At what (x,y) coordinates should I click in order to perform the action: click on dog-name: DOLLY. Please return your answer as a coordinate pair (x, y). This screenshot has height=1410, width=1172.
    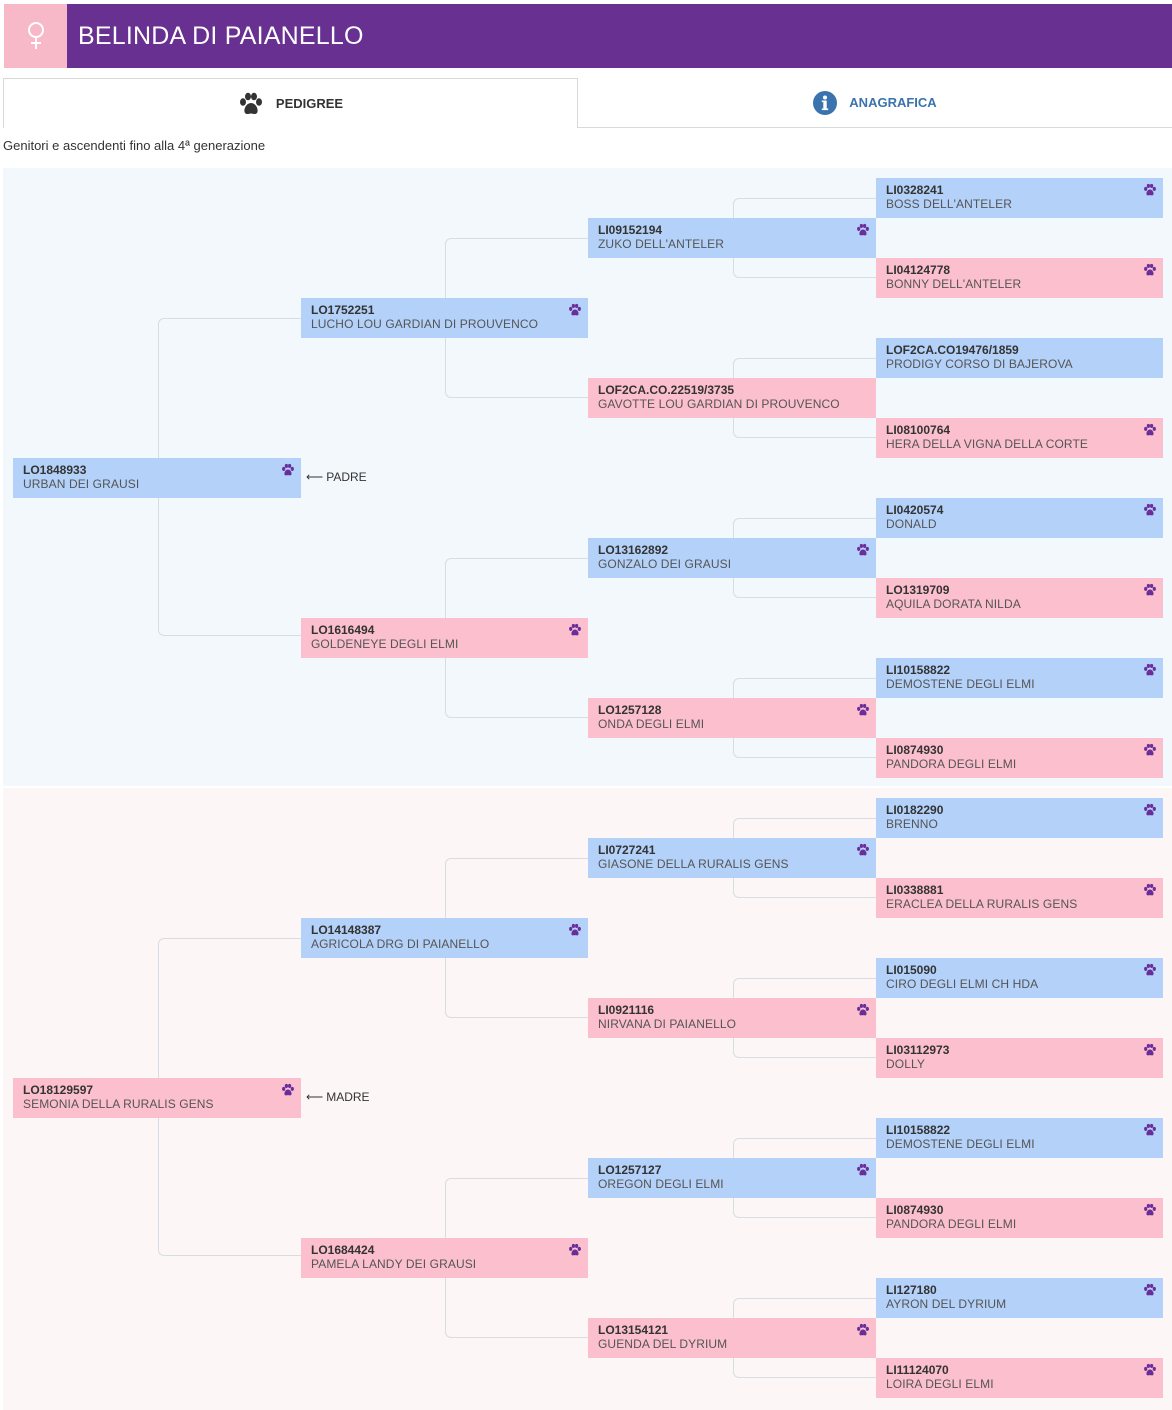
    Looking at the image, I should click on (905, 1064).